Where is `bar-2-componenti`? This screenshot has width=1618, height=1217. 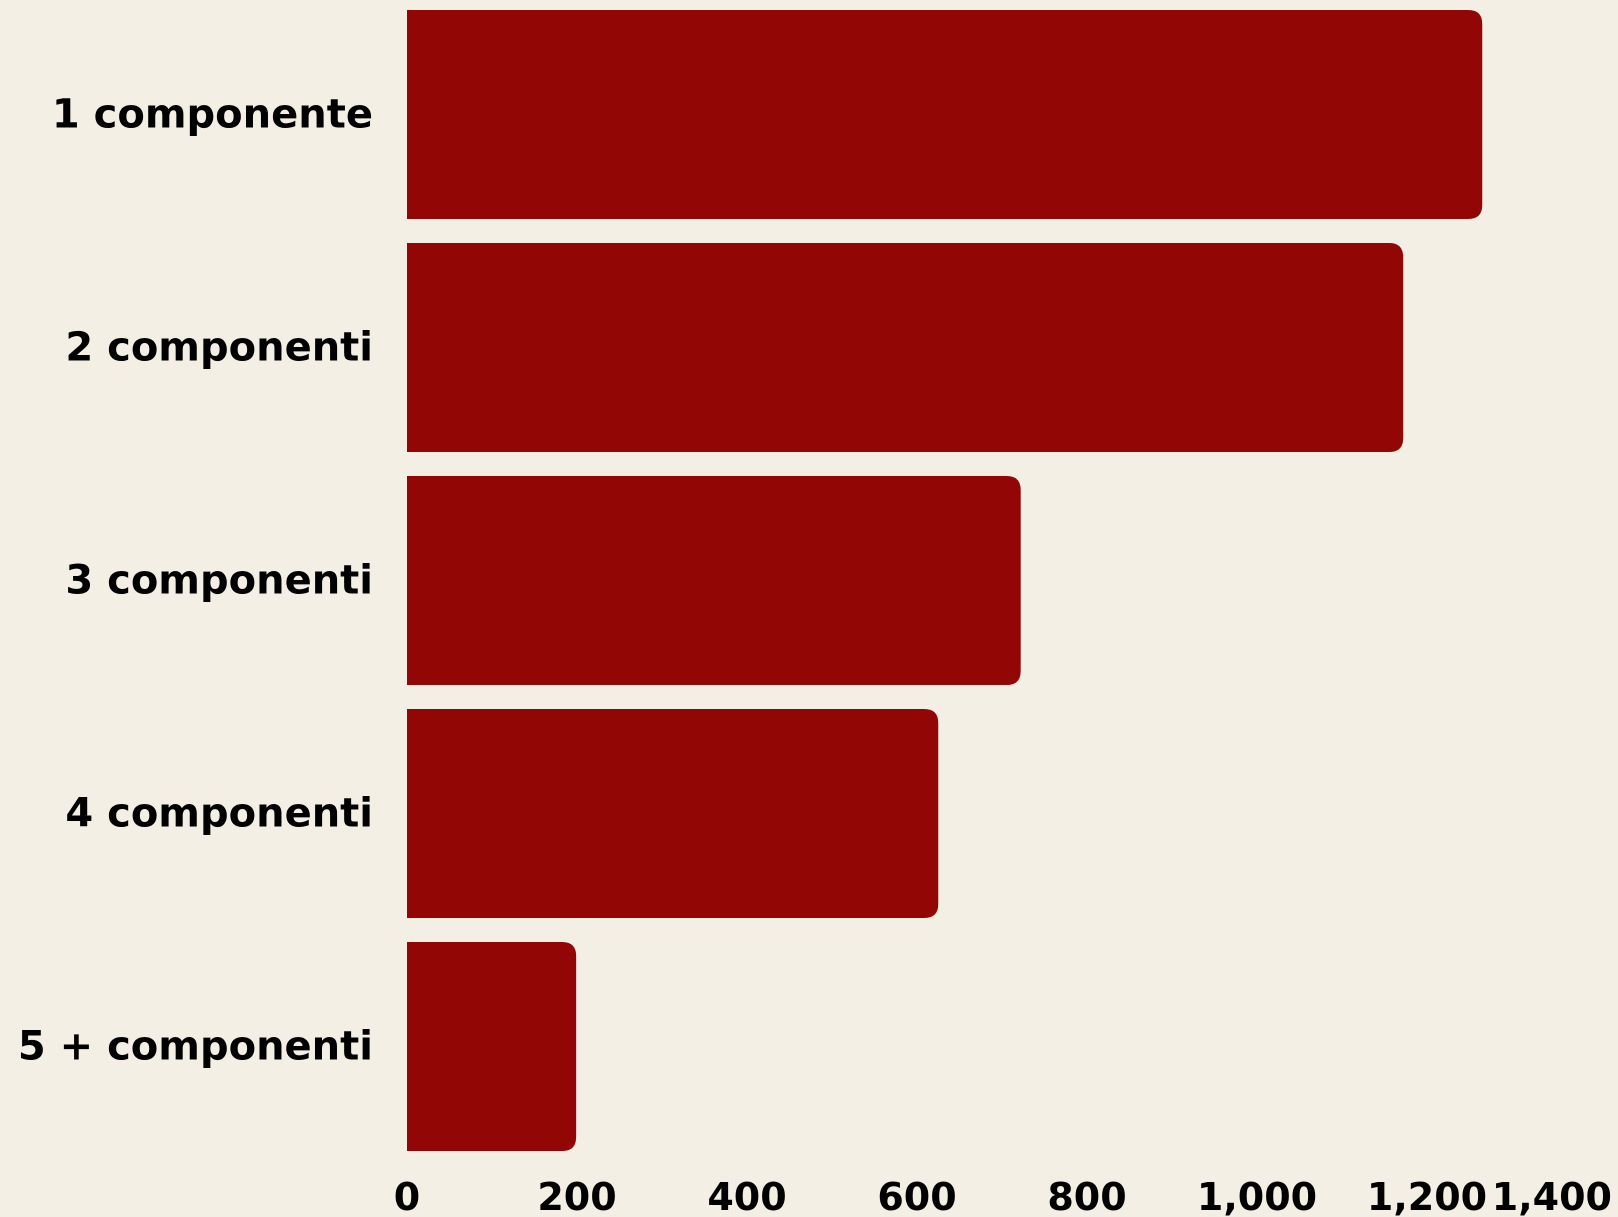 bar-2-componenti is located at coordinates (905, 347).